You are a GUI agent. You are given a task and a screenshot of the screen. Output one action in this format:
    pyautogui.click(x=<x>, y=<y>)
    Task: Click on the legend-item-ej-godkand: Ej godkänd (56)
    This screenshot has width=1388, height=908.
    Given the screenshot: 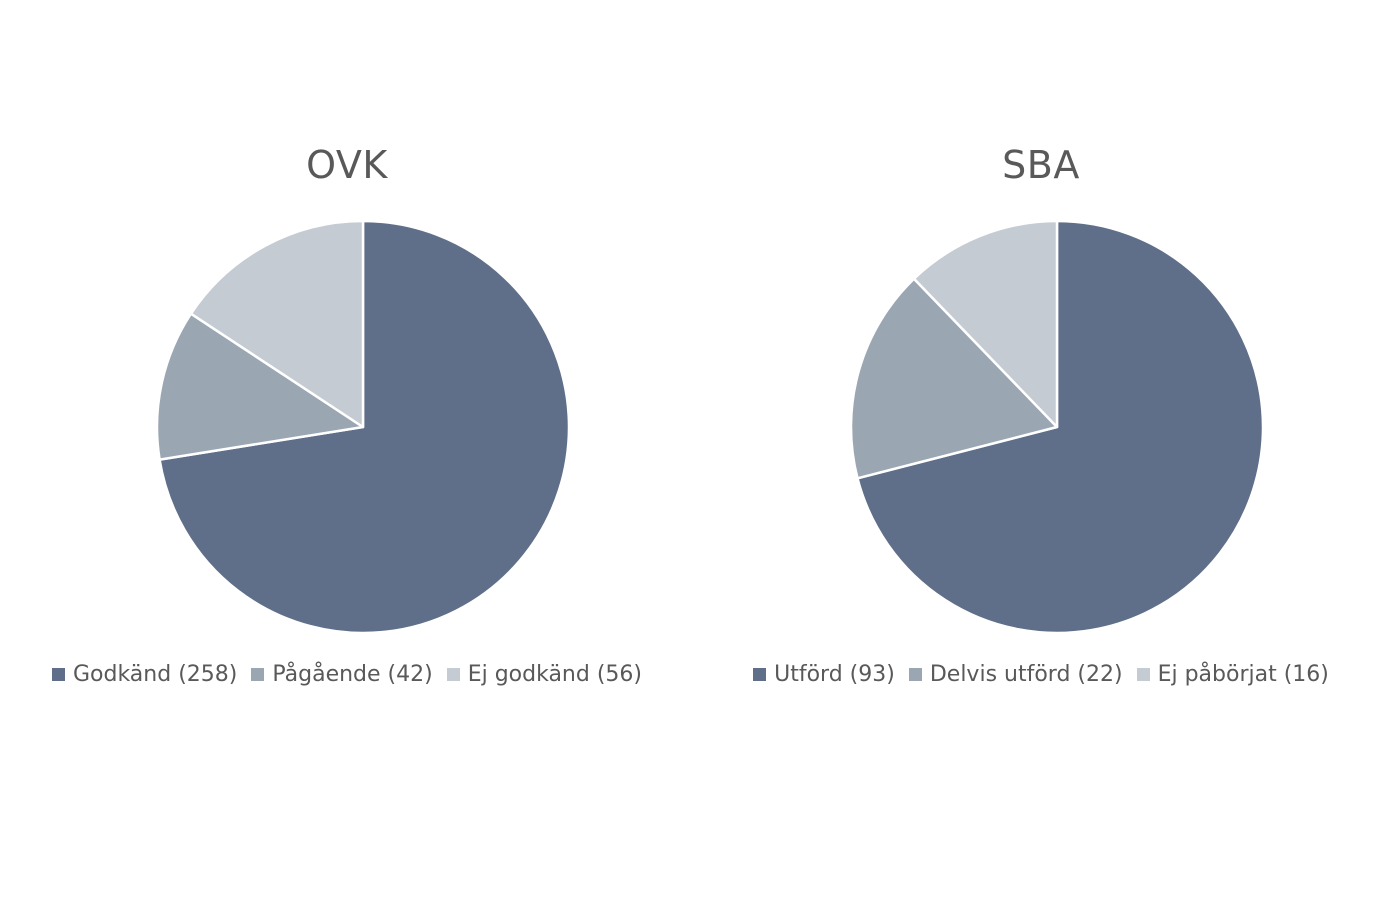 What is the action you would take?
    pyautogui.click(x=544, y=674)
    